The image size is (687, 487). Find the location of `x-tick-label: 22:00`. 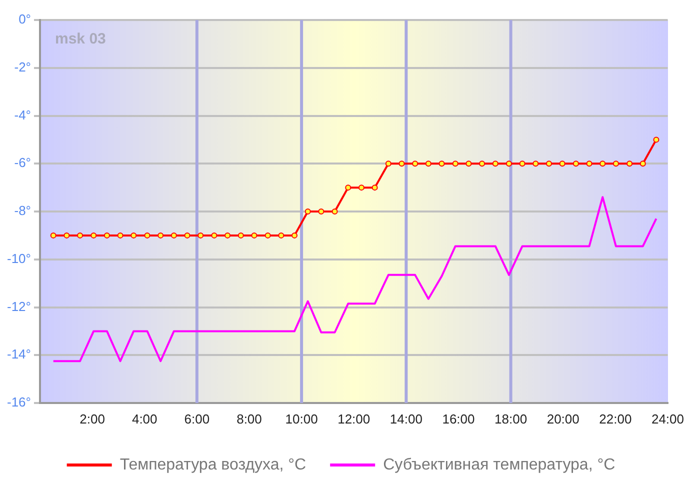

x-tick-label: 22:00 is located at coordinates (615, 418).